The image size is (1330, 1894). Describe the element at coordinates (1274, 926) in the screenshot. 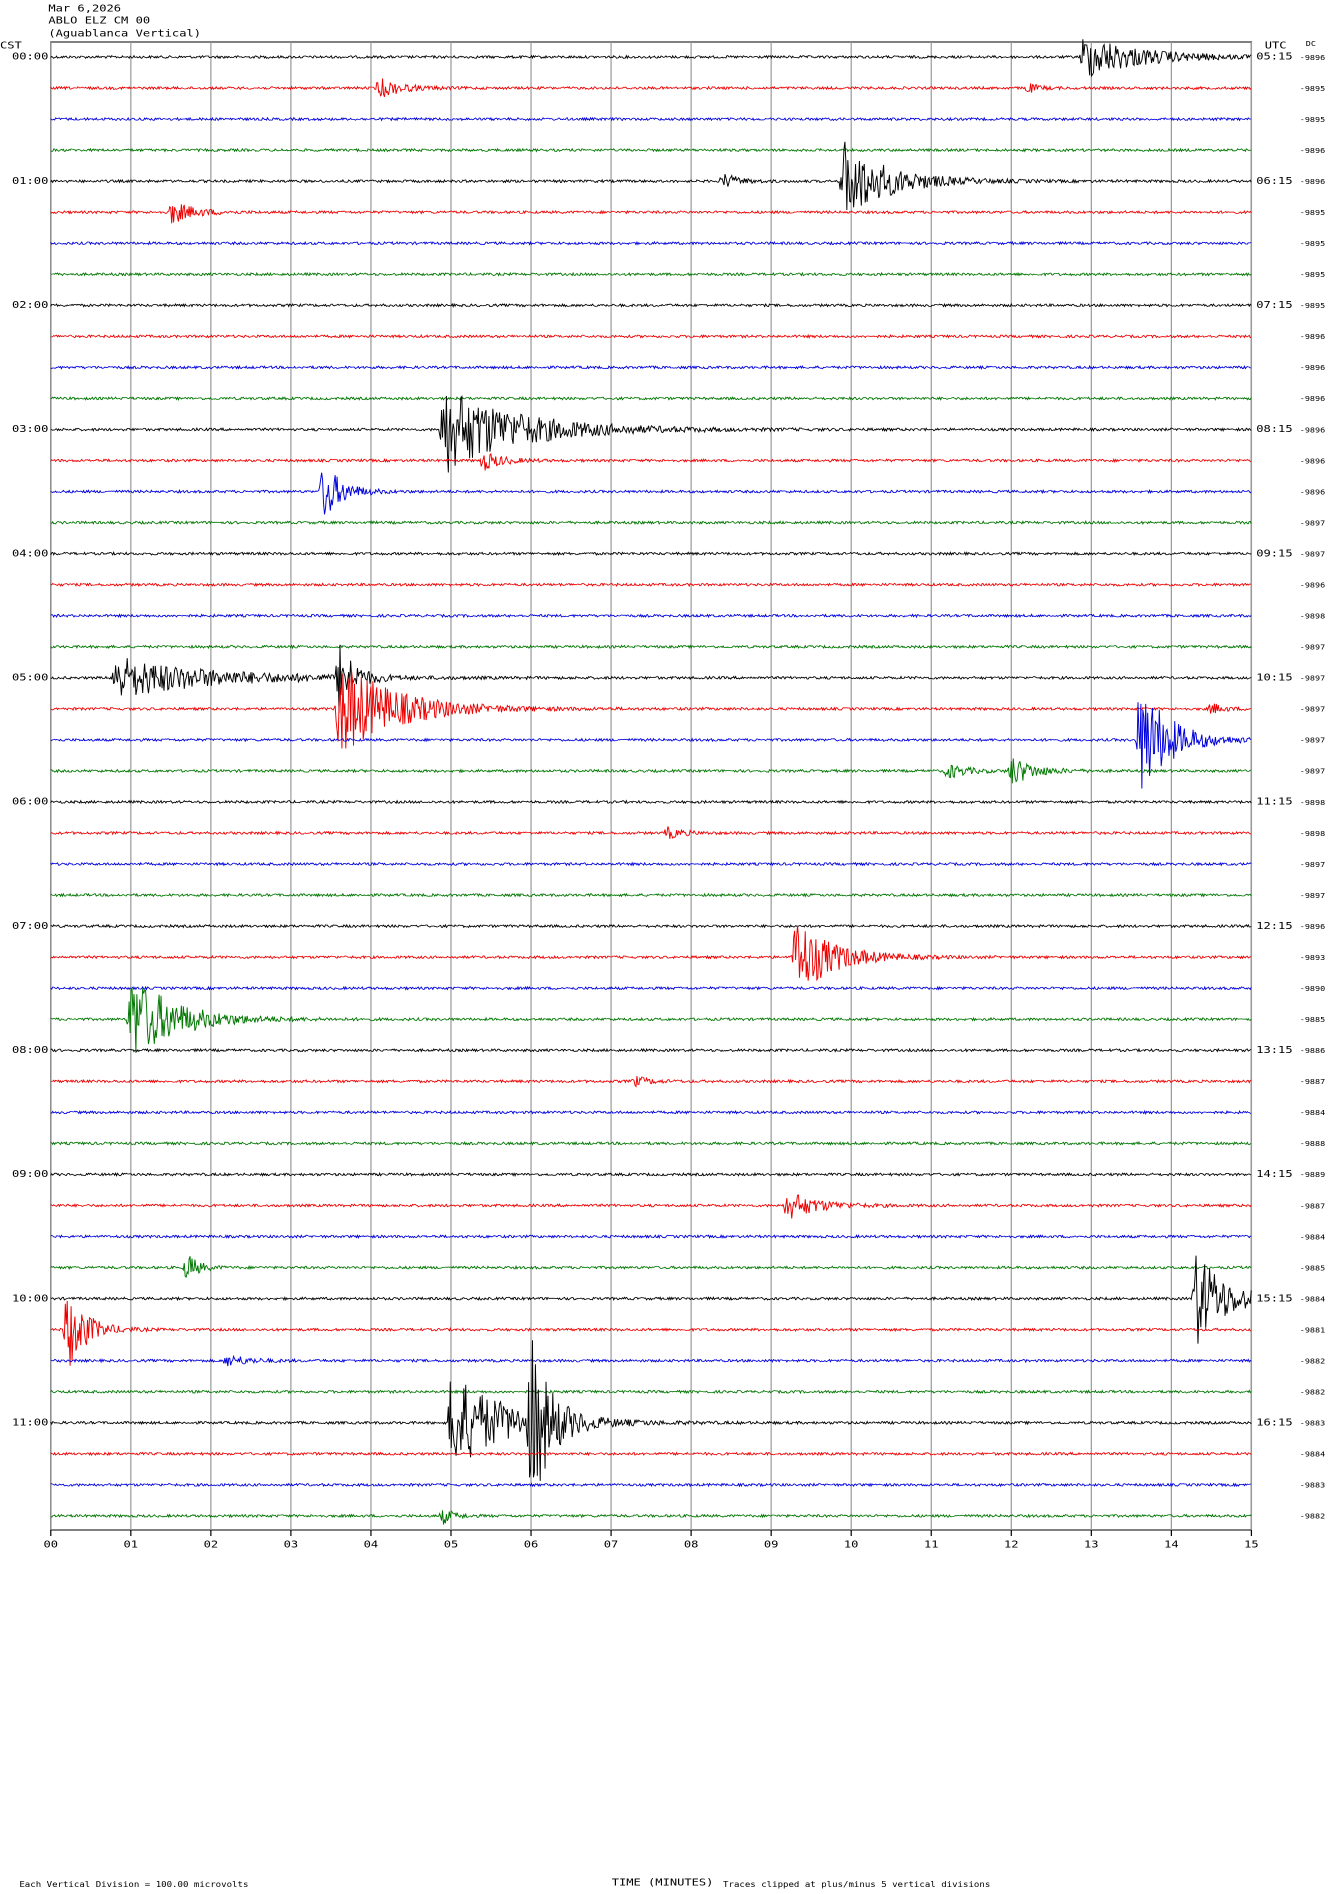

I see `utc-time: 12:15` at that location.